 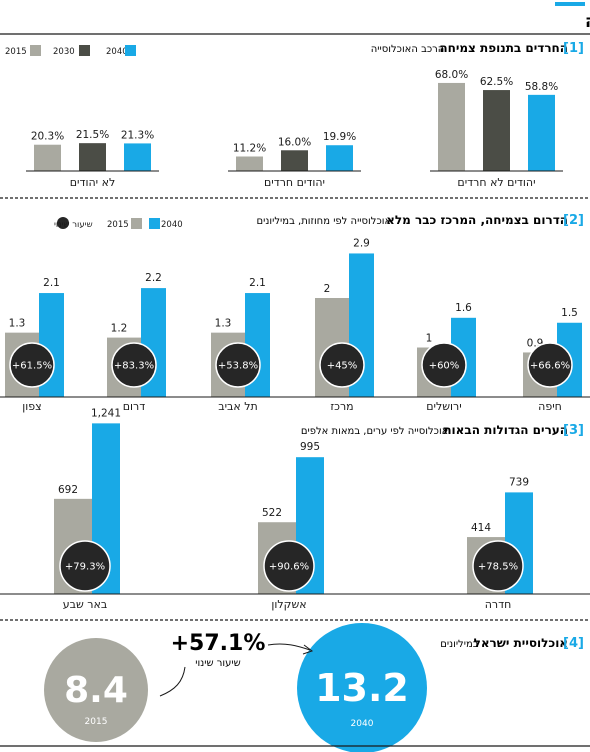 I want to click on category-label: ירושלים, so click(x=443, y=406).